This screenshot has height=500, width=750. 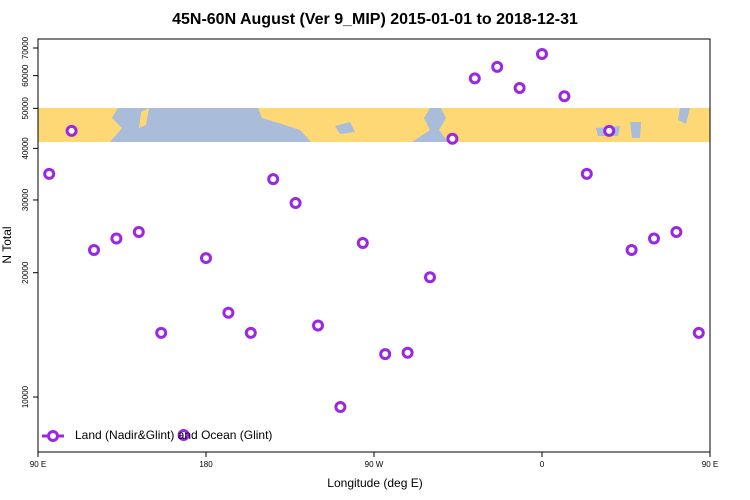 What do you see at coordinates (374, 125) in the screenshot?
I see `map-band` at bounding box center [374, 125].